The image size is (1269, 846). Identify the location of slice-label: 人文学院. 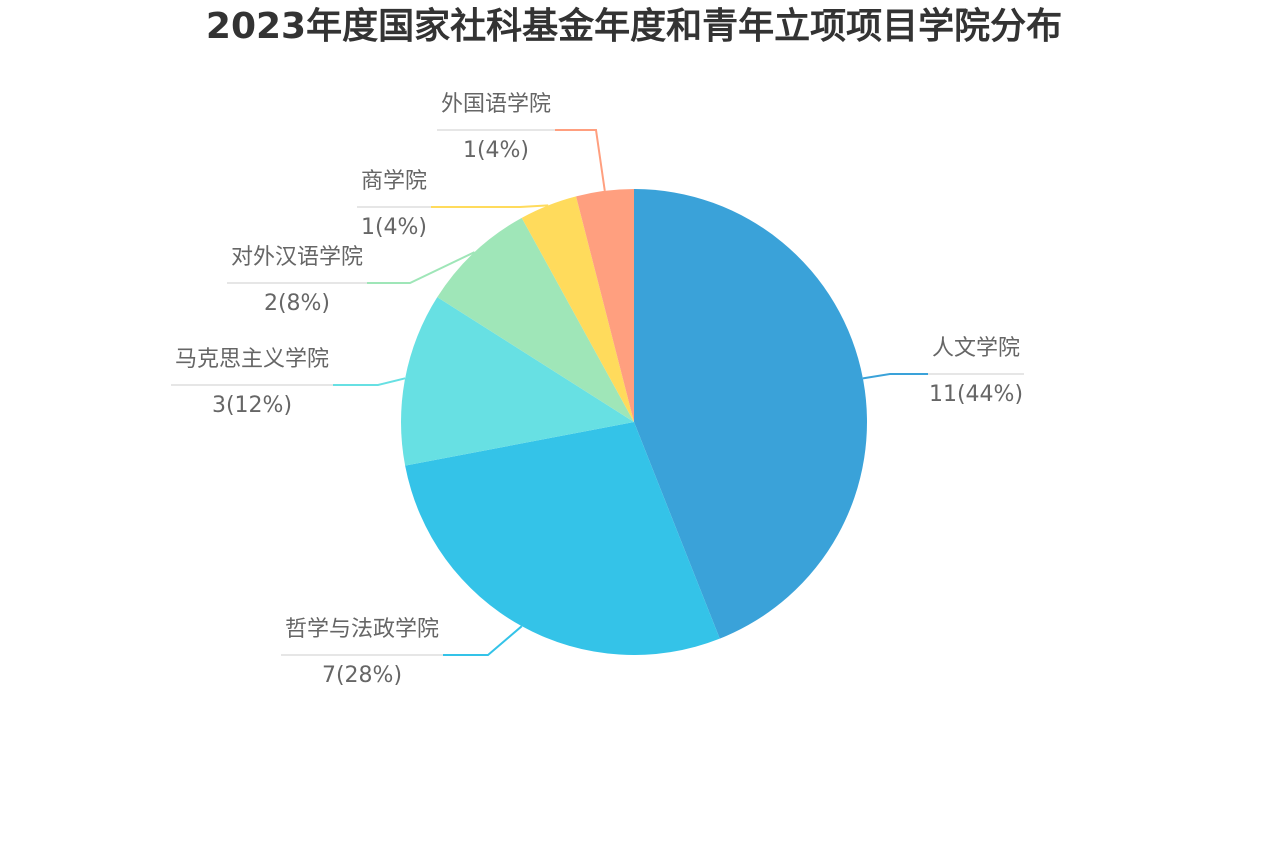
(976, 348).